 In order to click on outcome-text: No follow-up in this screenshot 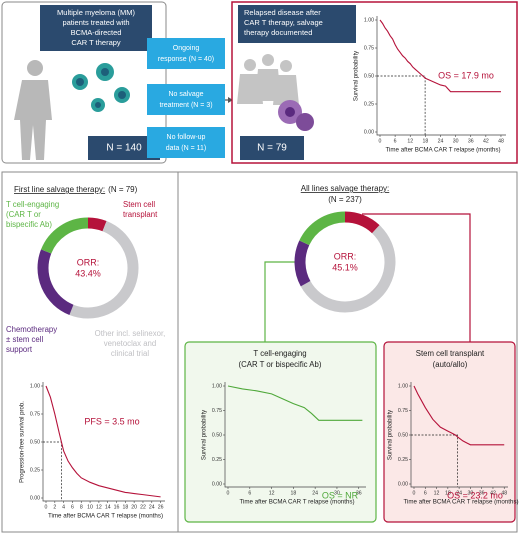, I will do `click(186, 137)`.